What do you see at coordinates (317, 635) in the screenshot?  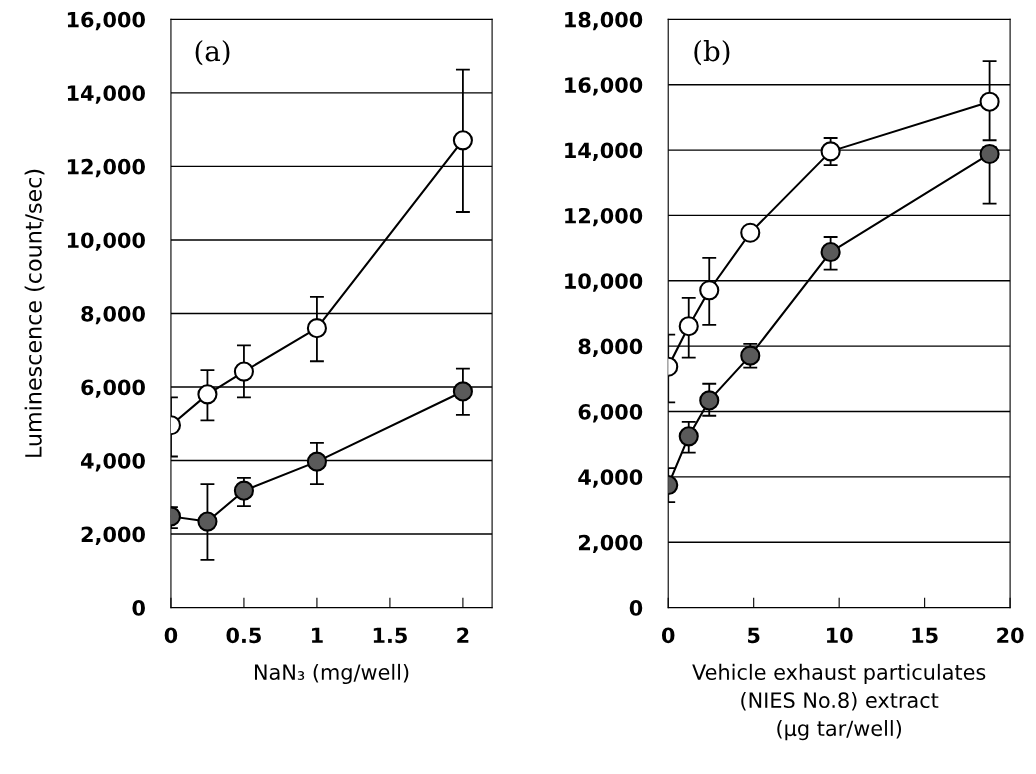 I see `x-tick-label: 1` at bounding box center [317, 635].